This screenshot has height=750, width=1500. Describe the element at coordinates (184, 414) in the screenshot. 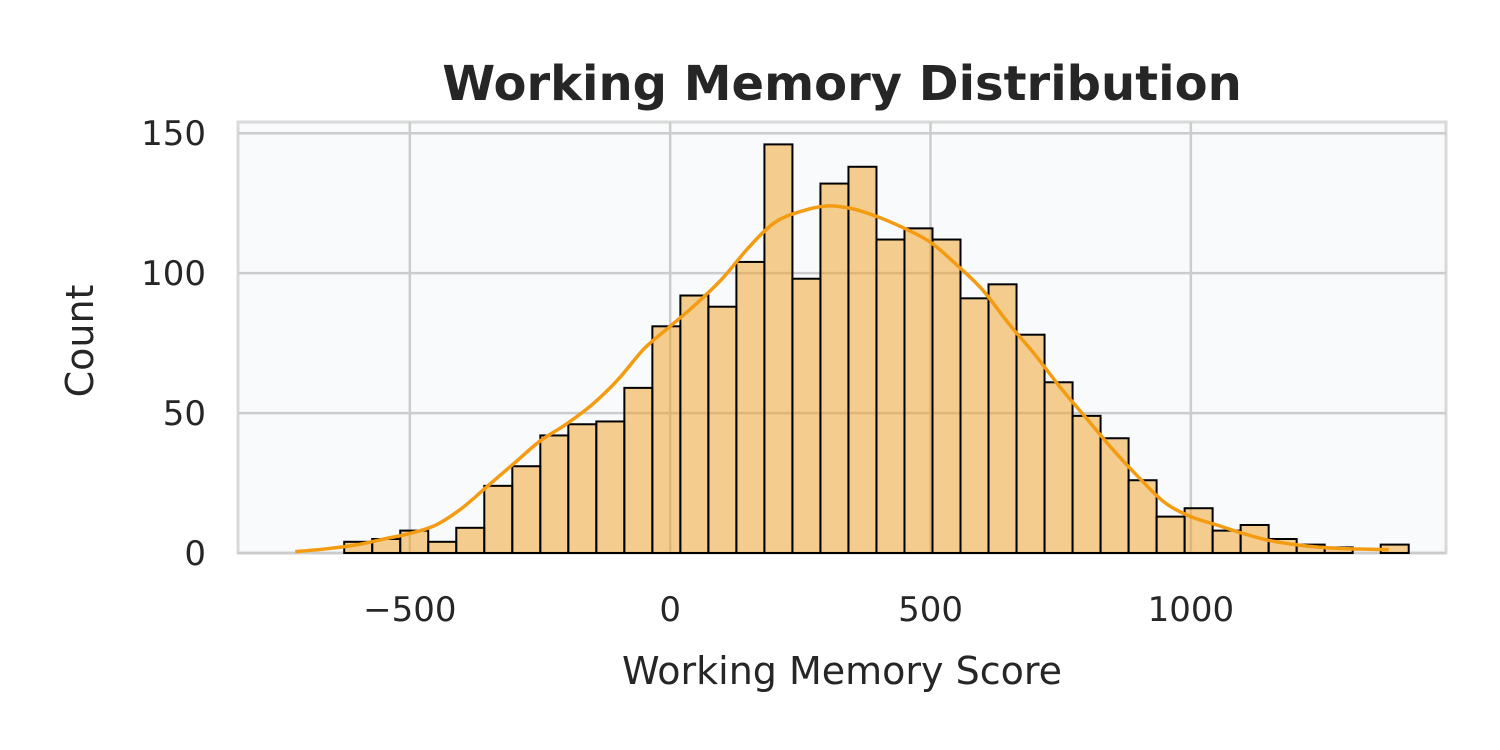

I see `y-tick-label: 50` at that location.